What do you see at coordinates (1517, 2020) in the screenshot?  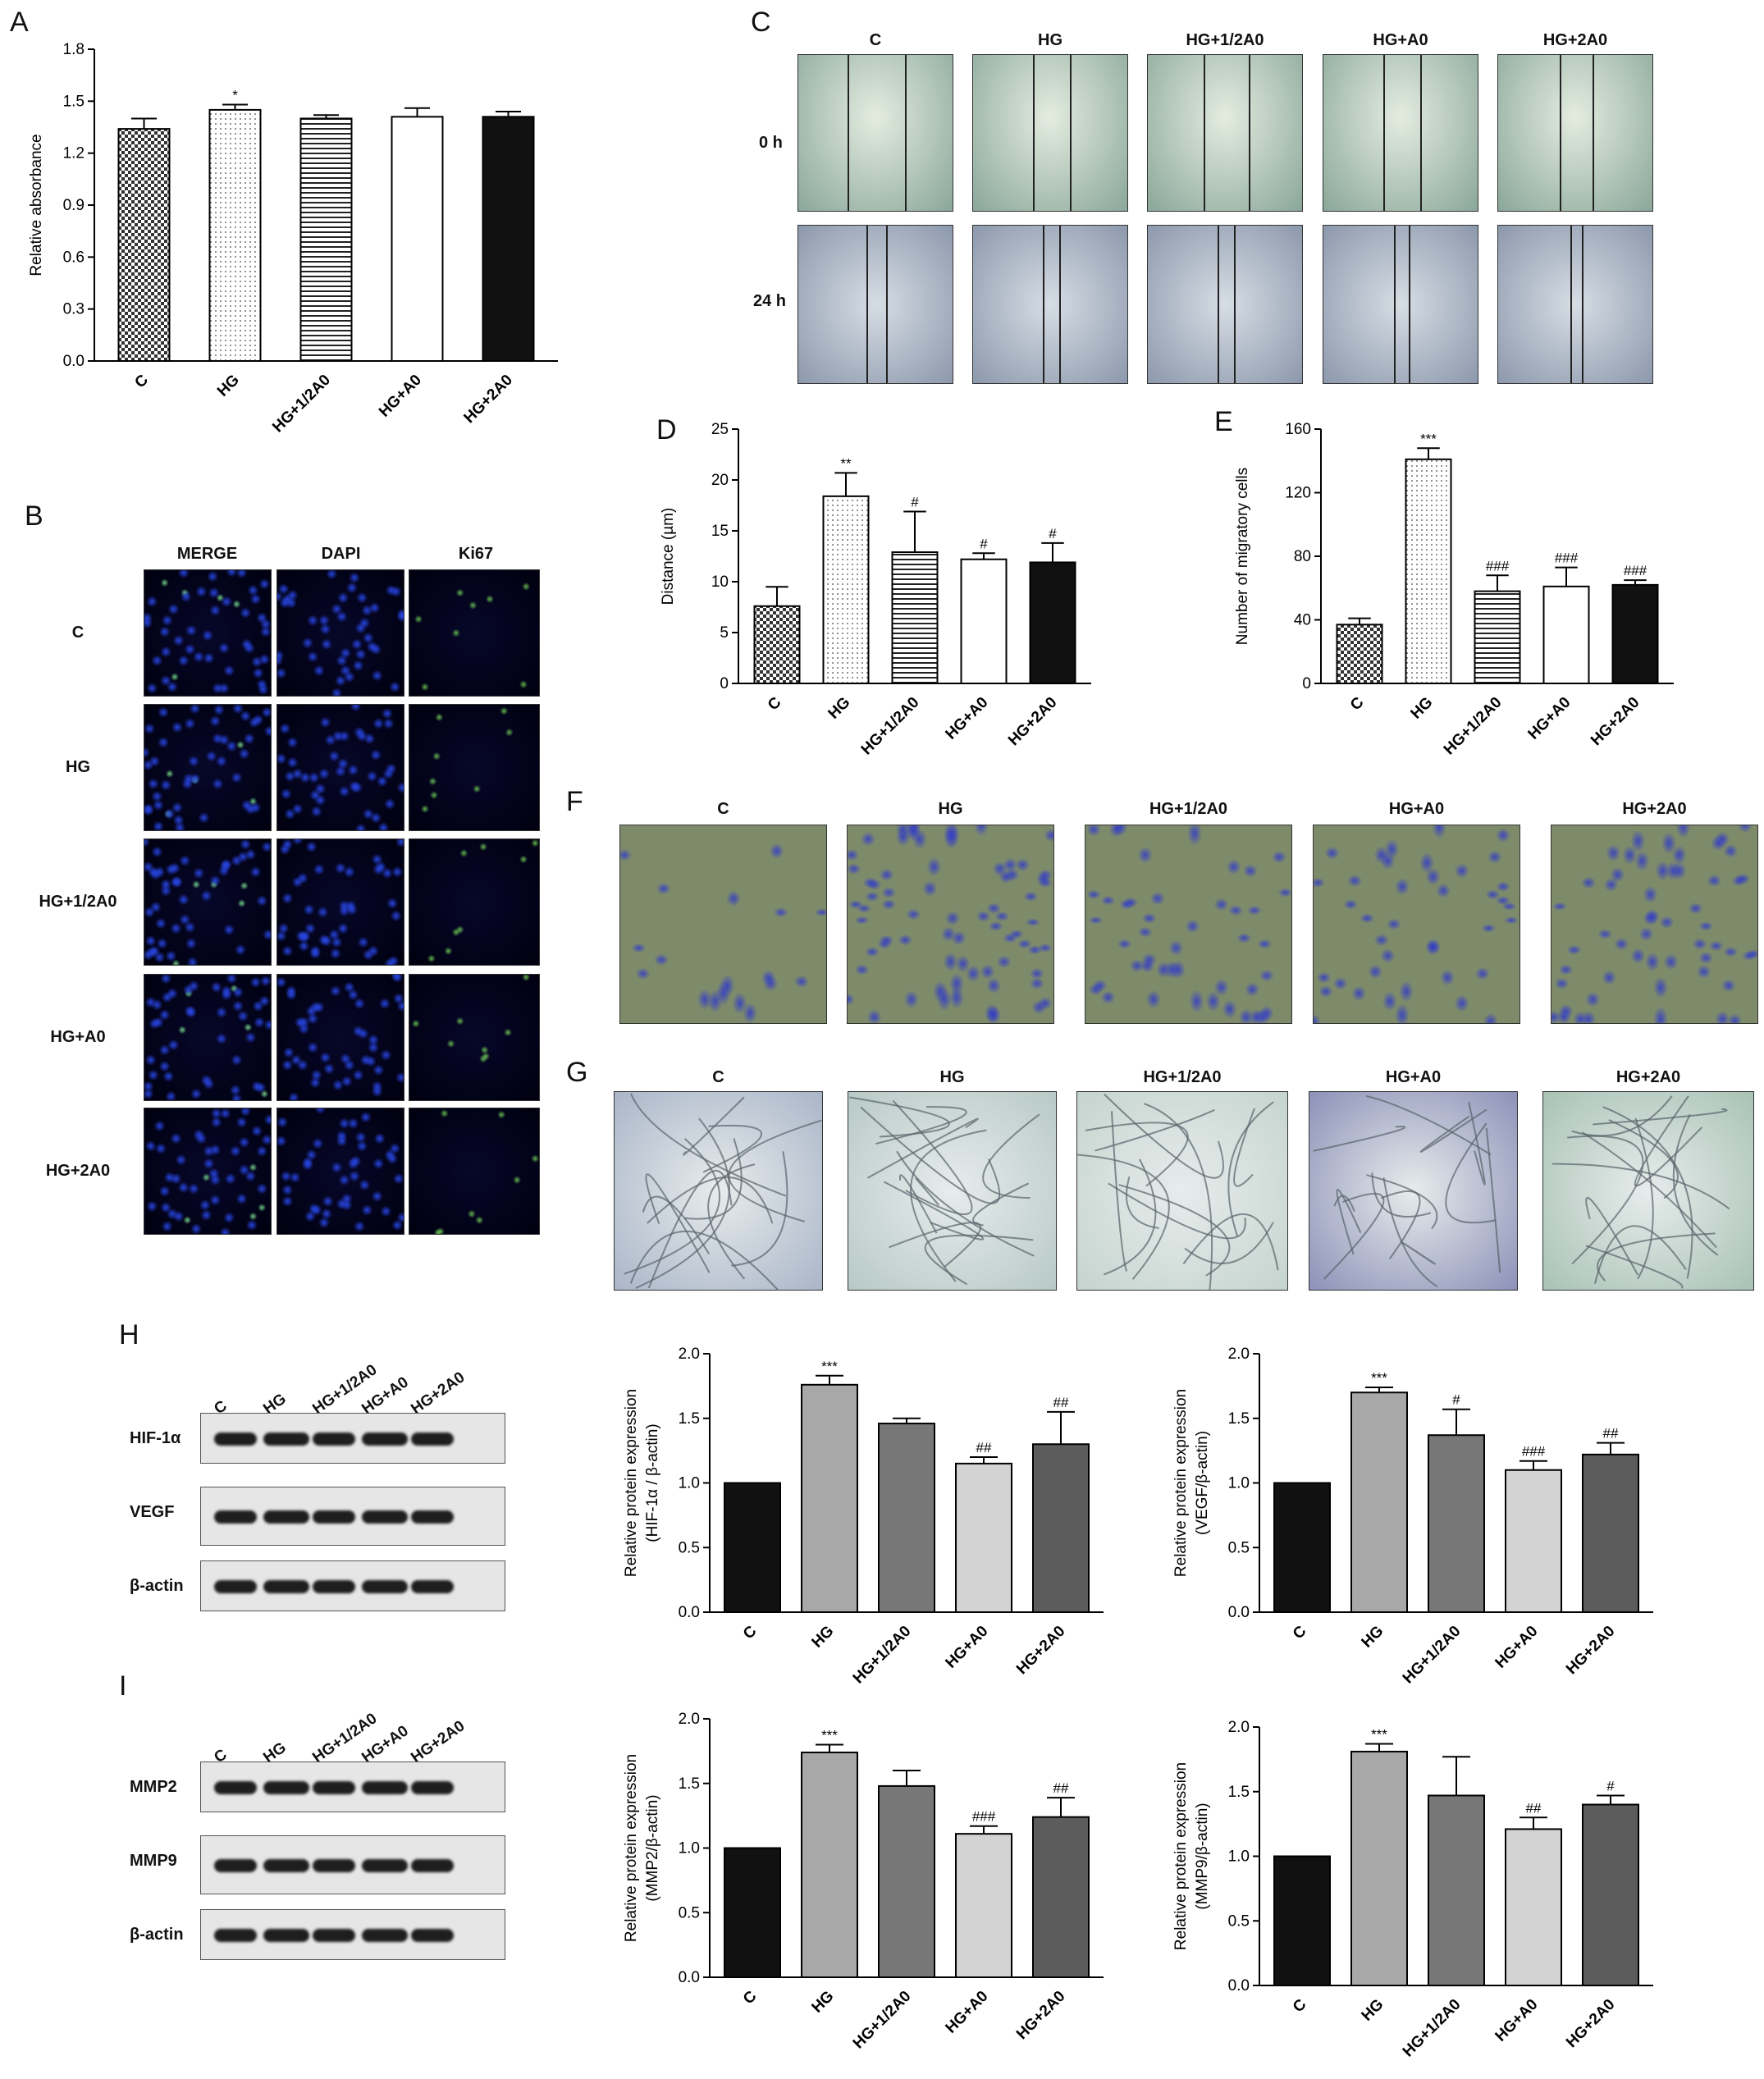 I see `category-label: HG+A0` at bounding box center [1517, 2020].